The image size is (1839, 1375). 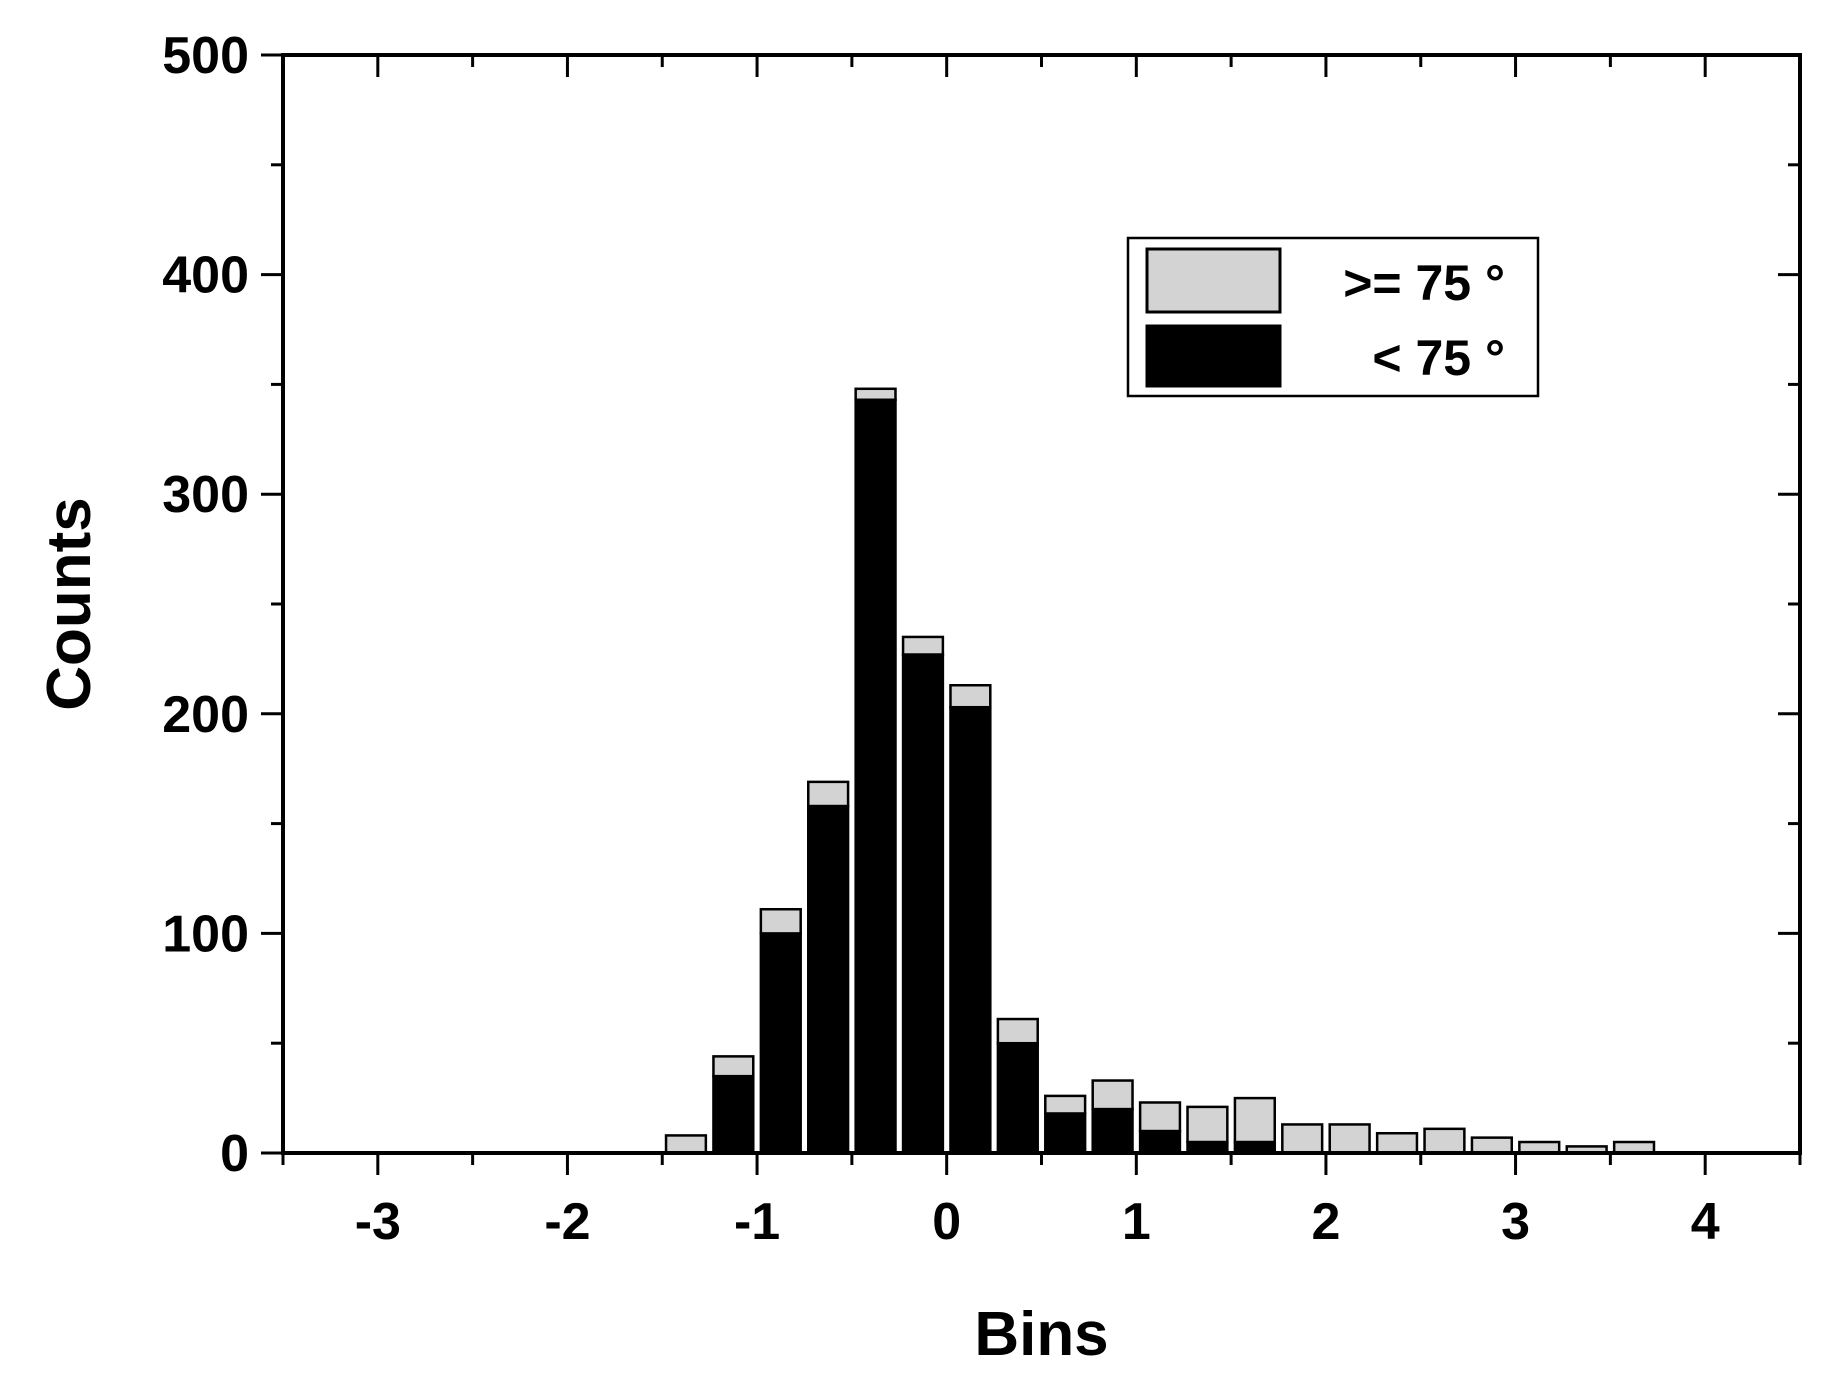 What do you see at coordinates (757, 1222) in the screenshot?
I see `x-tick-label: -1` at bounding box center [757, 1222].